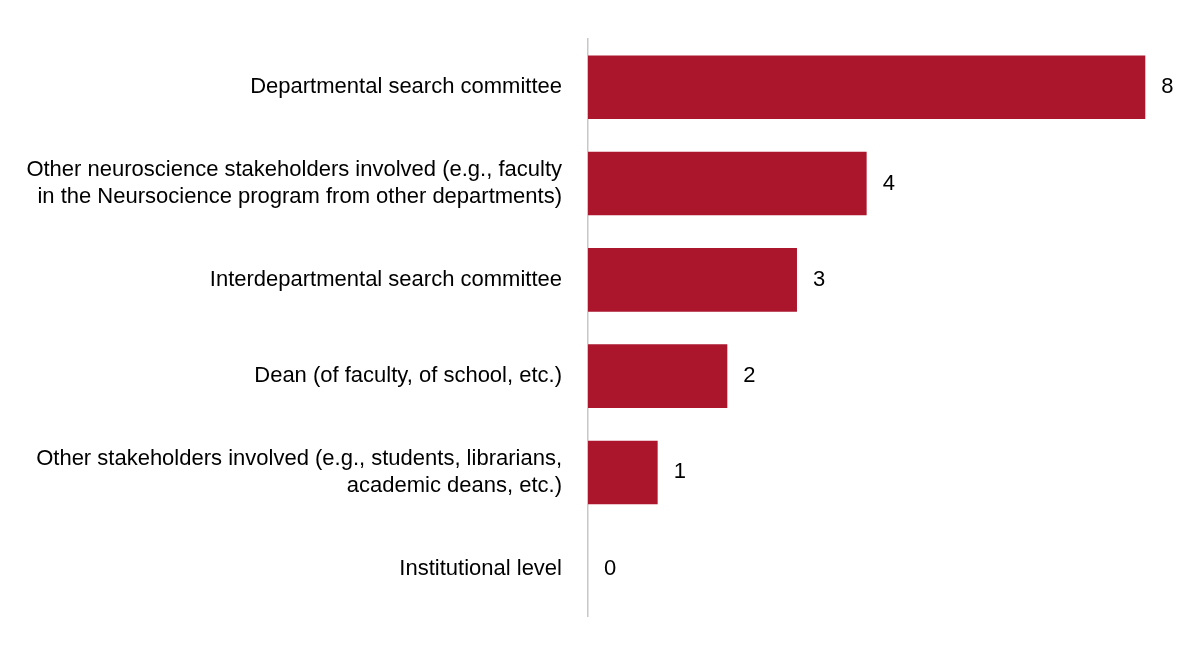 The image size is (1182, 656). What do you see at coordinates (480, 567) in the screenshot?
I see `y-tick-label: Institutional level` at bounding box center [480, 567].